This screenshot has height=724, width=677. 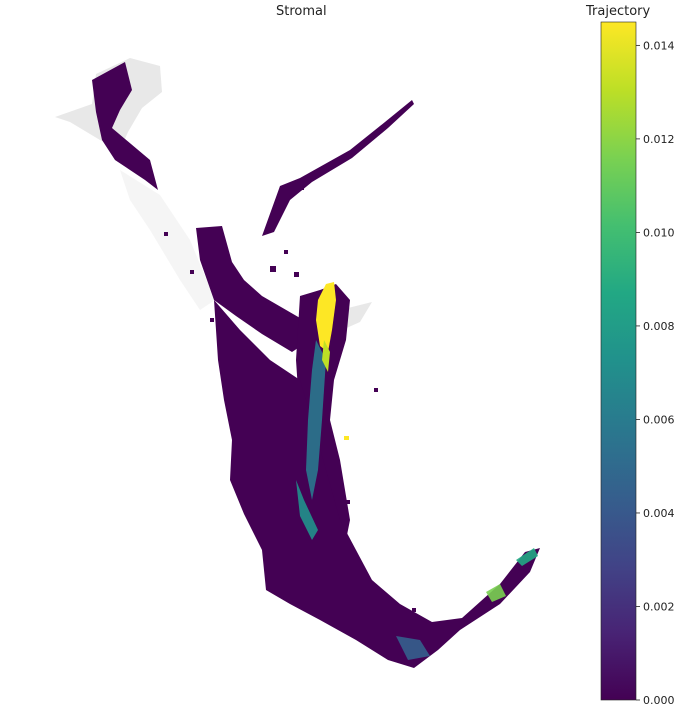 I want to click on colorbar: 0.000 0.002 0.004 0.006 0.008 0.010 0.012 0.014, so click(x=637, y=364).